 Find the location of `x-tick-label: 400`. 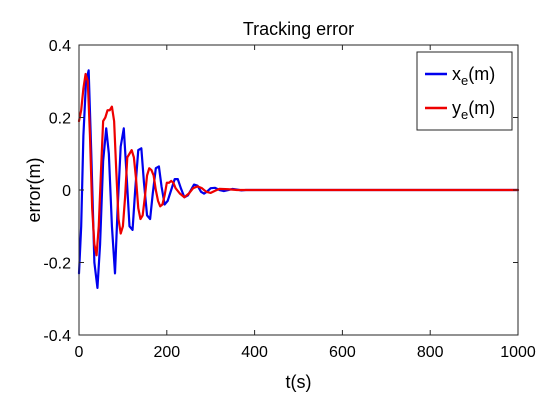

x-tick-label: 400 is located at coordinates (254, 352).